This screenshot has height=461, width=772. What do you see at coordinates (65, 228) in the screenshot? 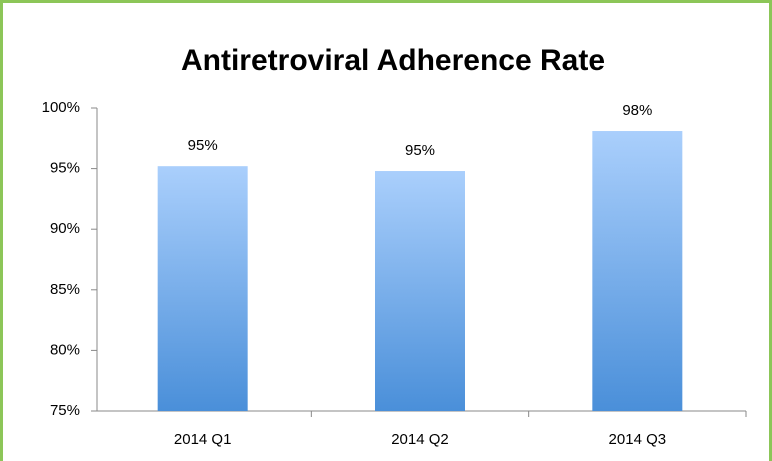
I see `y-tick-label: 90%` at bounding box center [65, 228].